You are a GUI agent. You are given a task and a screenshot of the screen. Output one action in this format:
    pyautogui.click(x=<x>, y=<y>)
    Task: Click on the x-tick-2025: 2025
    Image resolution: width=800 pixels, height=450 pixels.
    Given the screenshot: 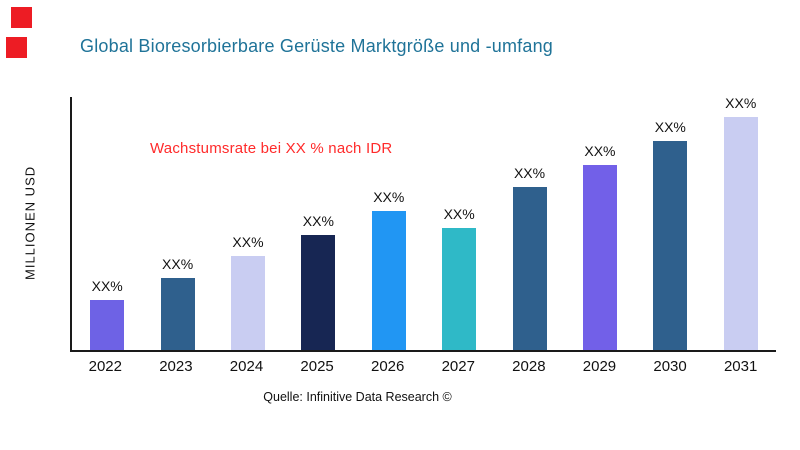 What is the action you would take?
    pyautogui.click(x=317, y=366)
    